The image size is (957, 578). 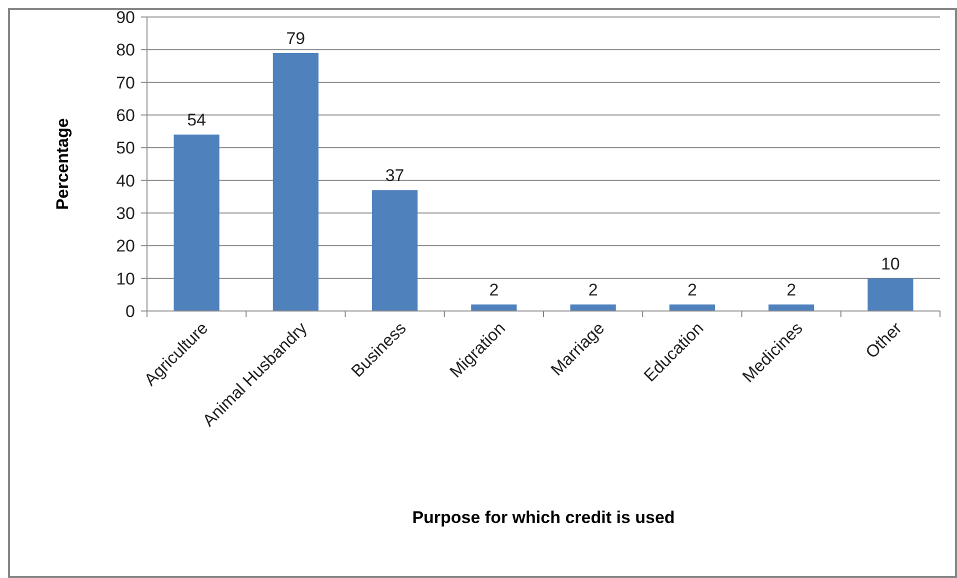 What do you see at coordinates (543, 517) in the screenshot?
I see `x-axis-title: Purpose for which credit is used` at bounding box center [543, 517].